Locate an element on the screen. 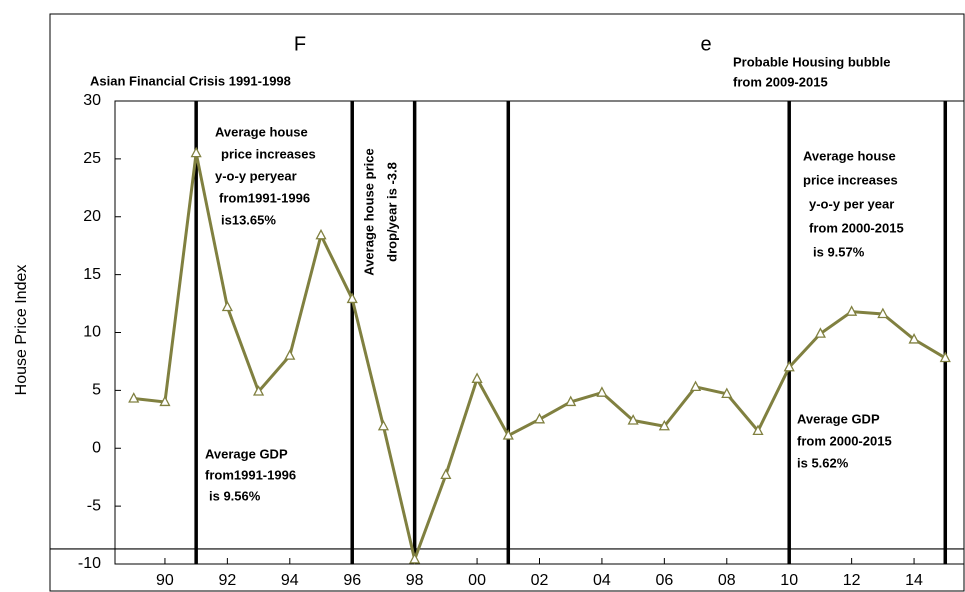 Image resolution: width=965 pixels, height=592 pixels. annotation: is 9.57% is located at coordinates (839, 251).